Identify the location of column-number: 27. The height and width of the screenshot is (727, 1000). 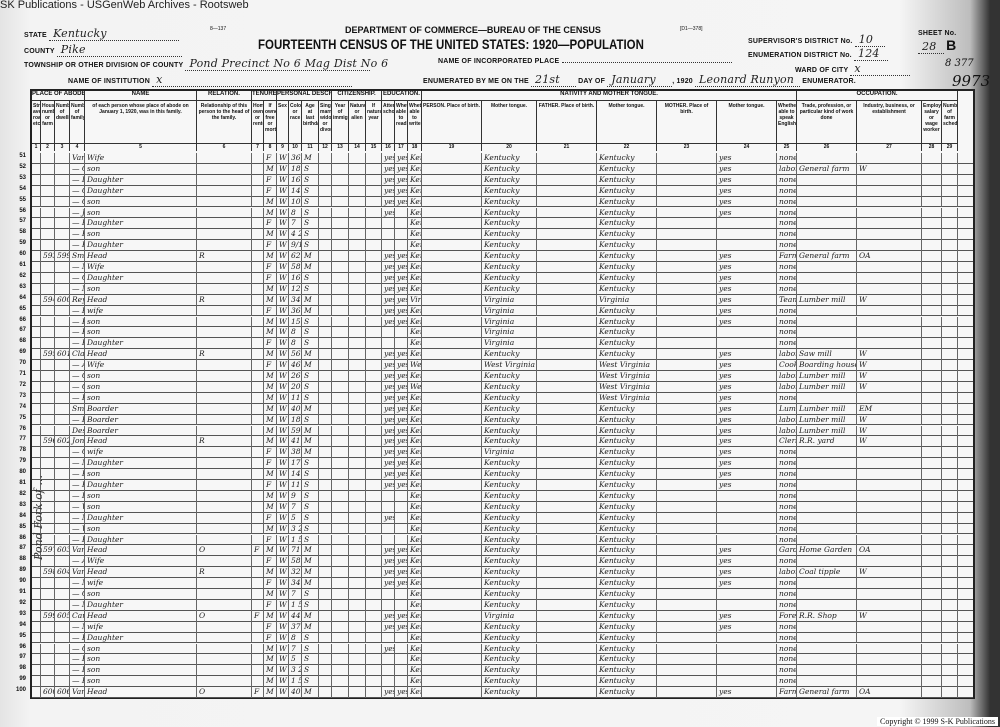
(889, 147).